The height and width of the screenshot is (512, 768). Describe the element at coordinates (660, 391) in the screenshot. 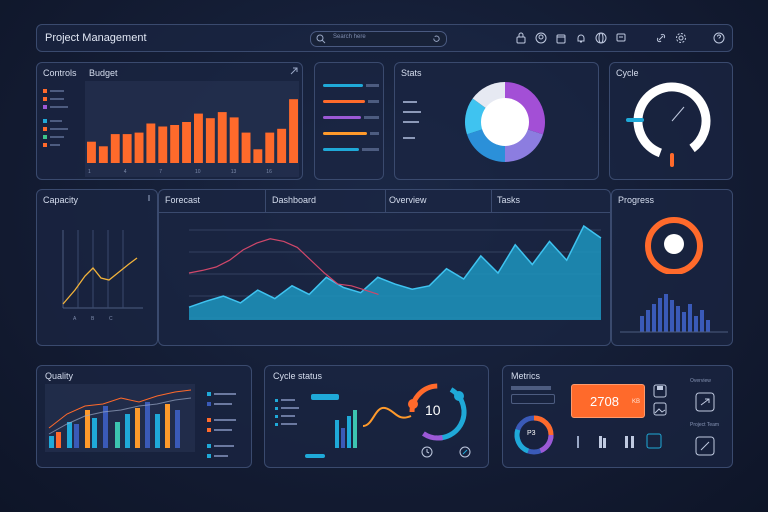

I see `save-icon` at that location.